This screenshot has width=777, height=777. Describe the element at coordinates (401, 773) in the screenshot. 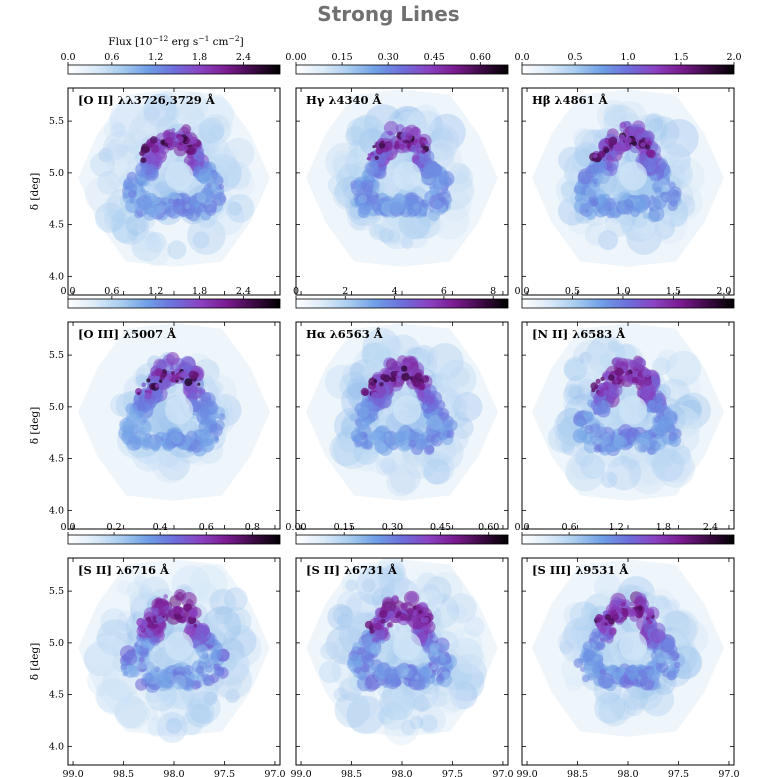

I see `x-tick-label: 98.0` at that location.